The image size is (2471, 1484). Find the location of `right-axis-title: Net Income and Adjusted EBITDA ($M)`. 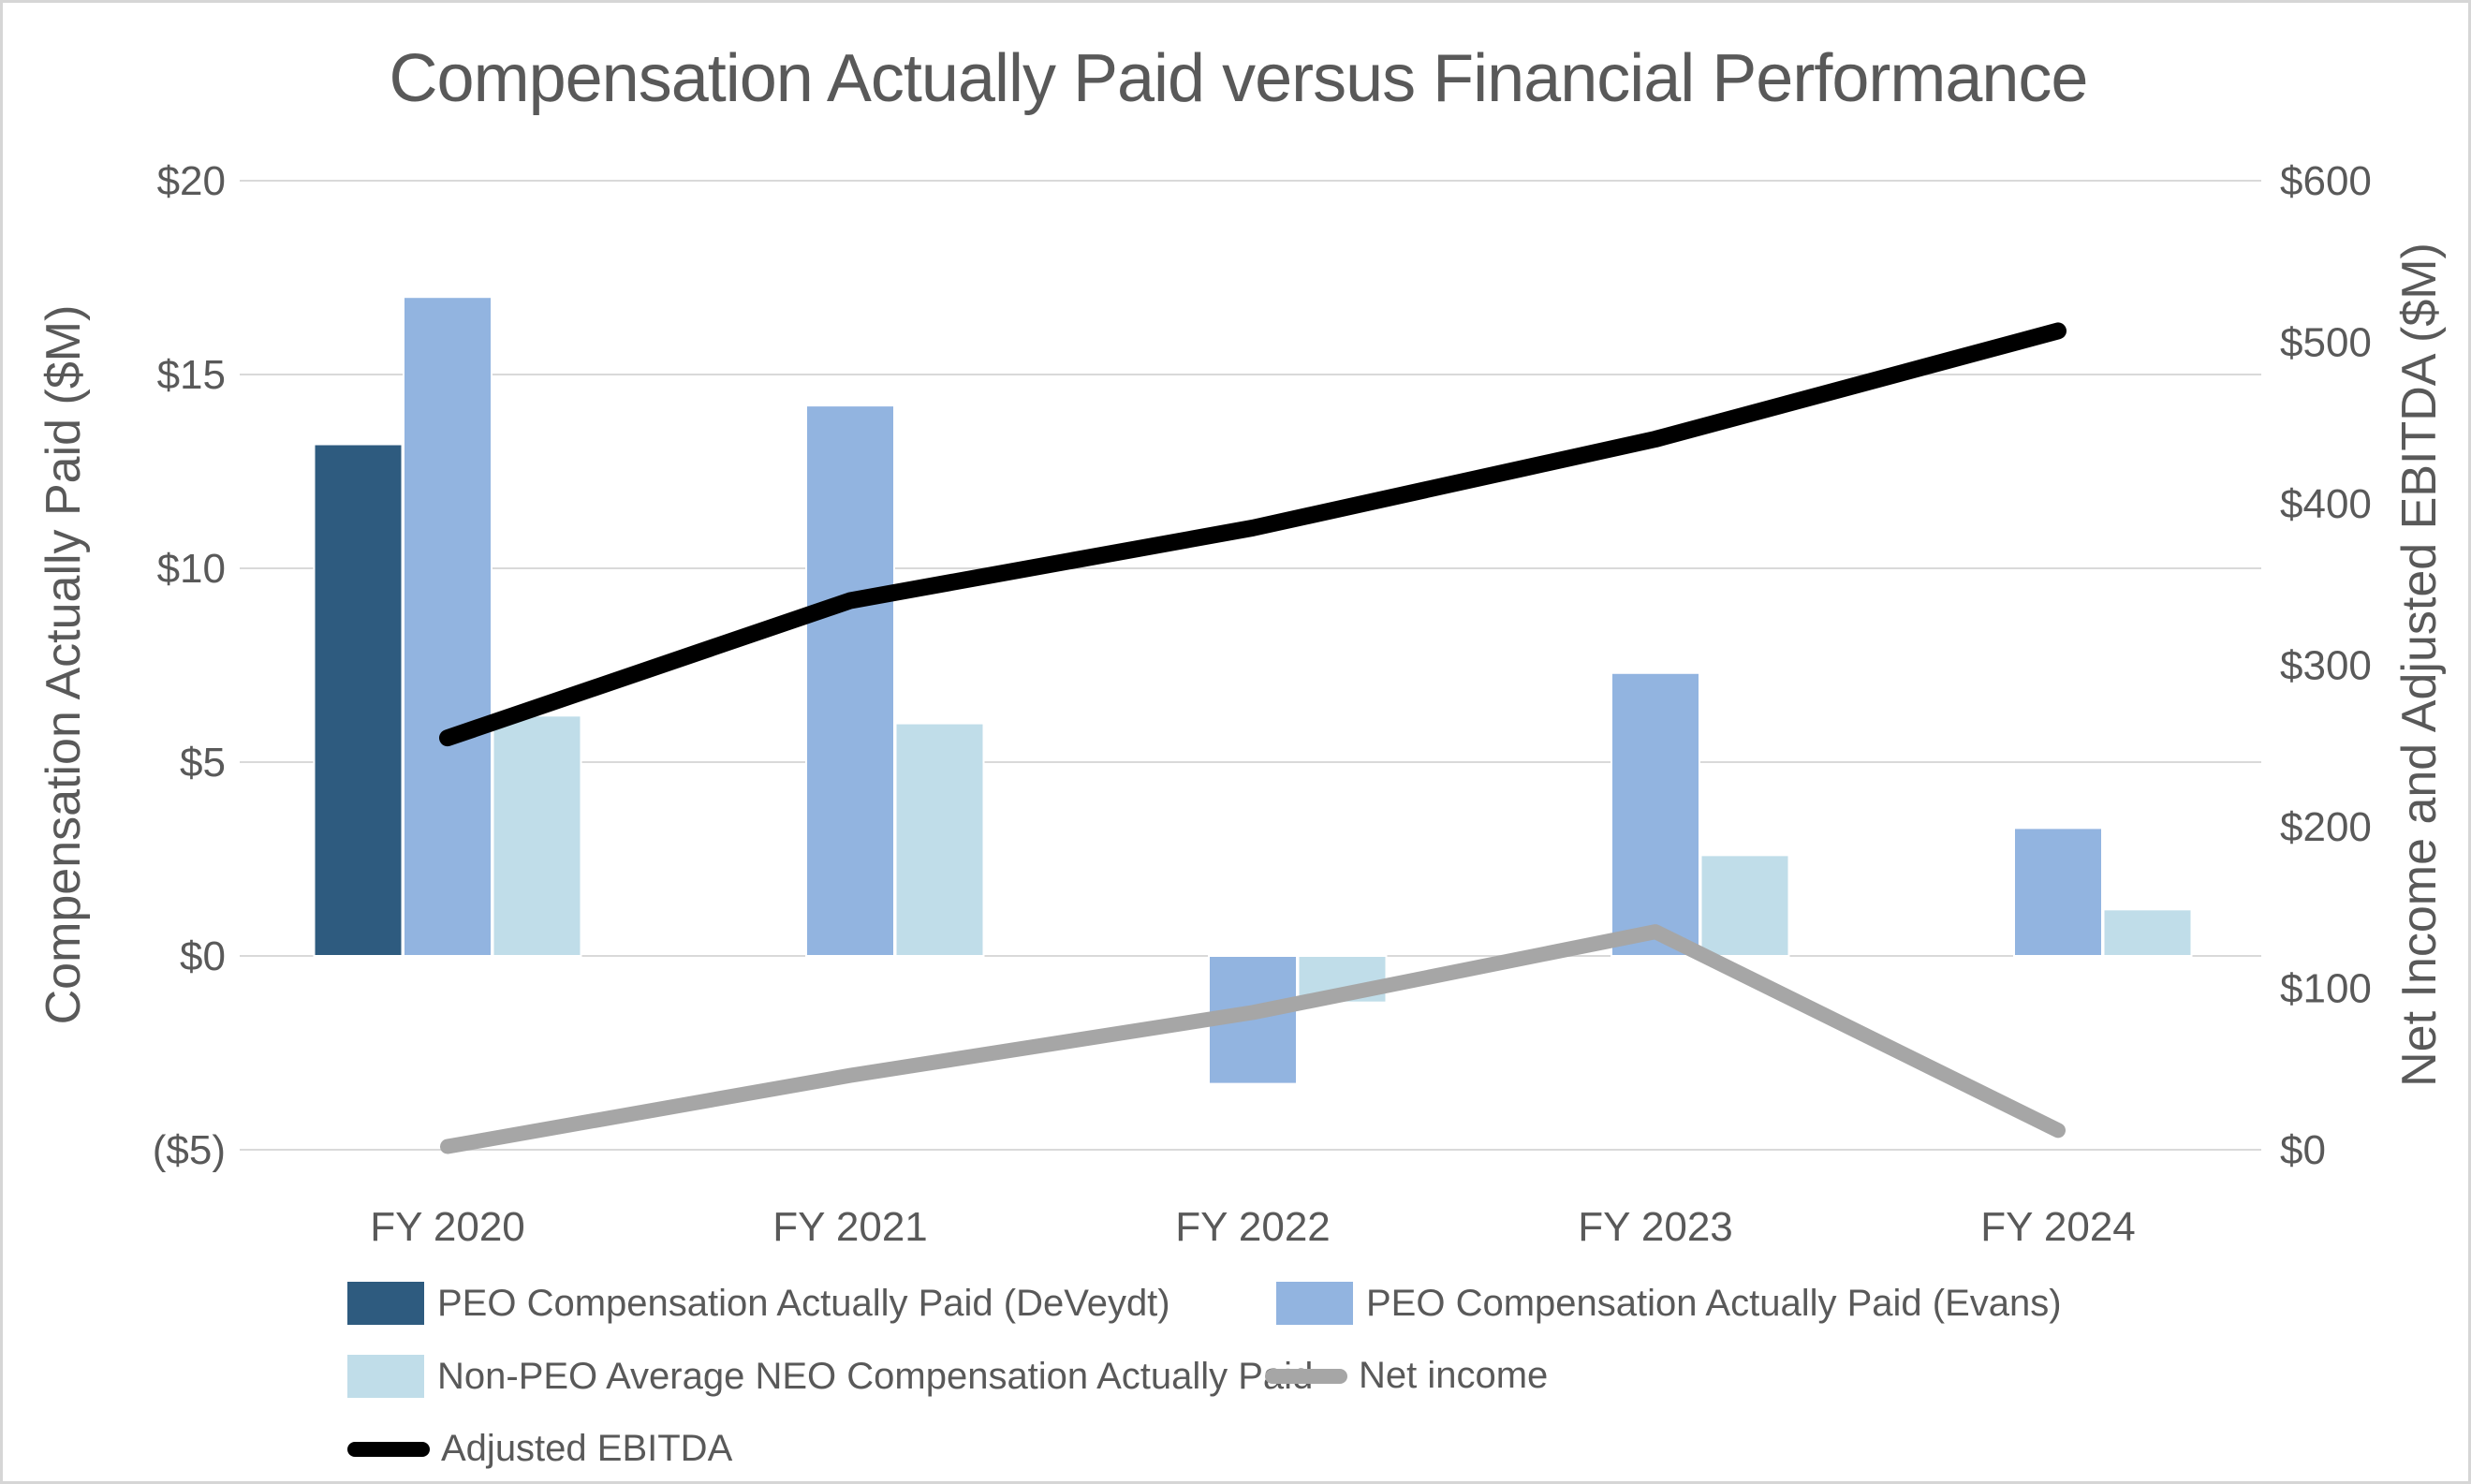

right-axis-title: Net Income and Adjusted EBITDA ($M) is located at coordinates (2419, 664).